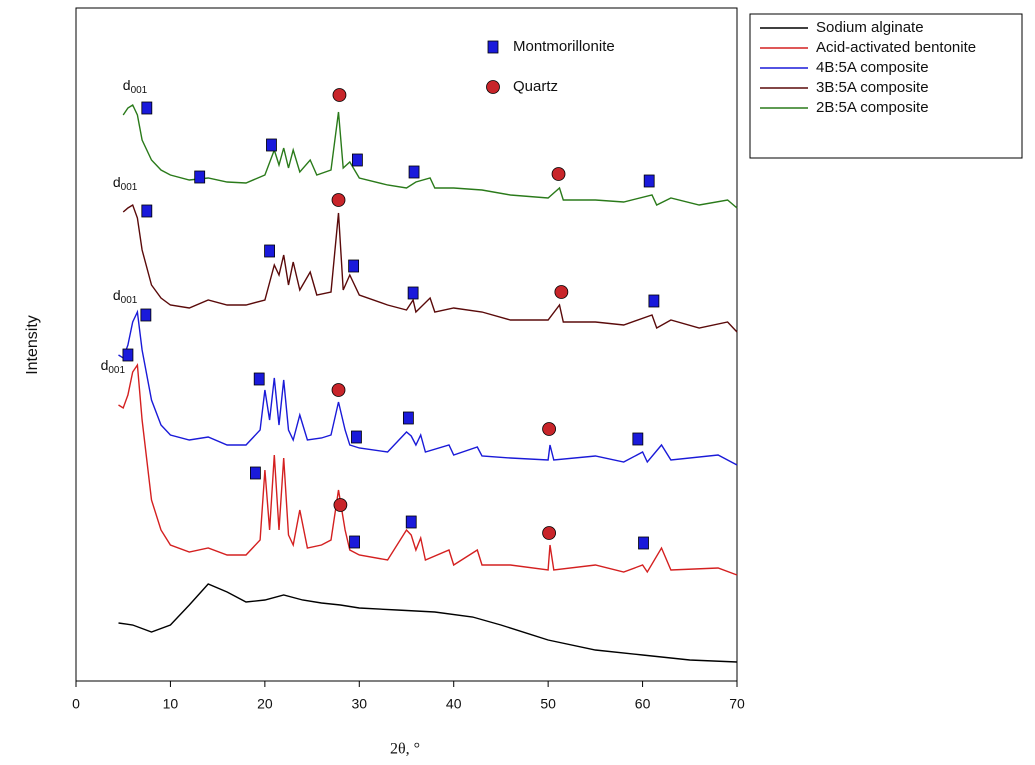 Image resolution: width=1035 pixels, height=765 pixels. What do you see at coordinates (359, 704) in the screenshot?
I see `x-tick-label: 30` at bounding box center [359, 704].